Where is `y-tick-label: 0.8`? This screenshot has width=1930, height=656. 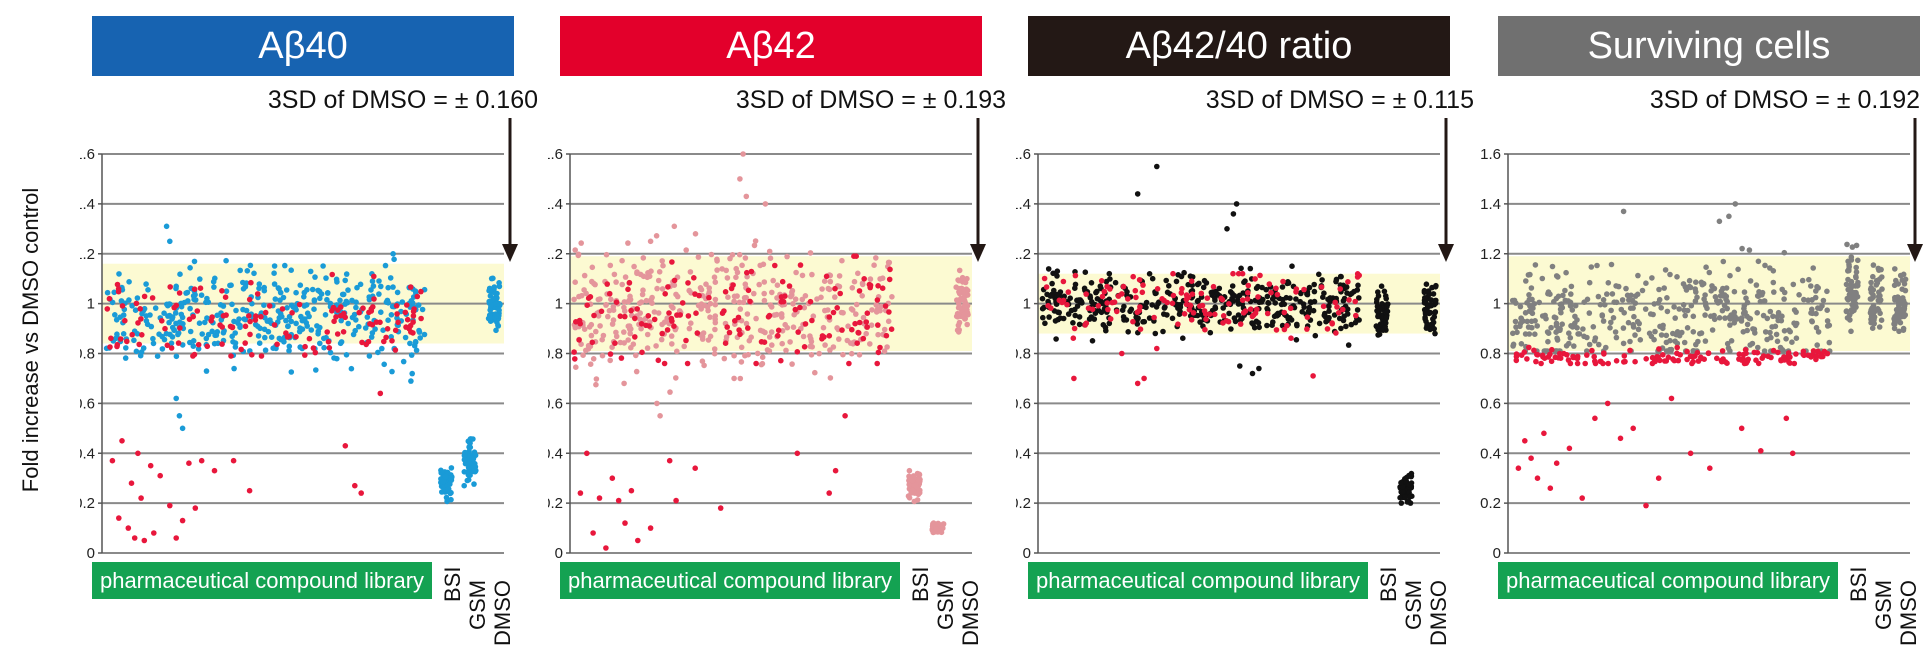 y-tick-label: 0.8 is located at coordinates (555, 354).